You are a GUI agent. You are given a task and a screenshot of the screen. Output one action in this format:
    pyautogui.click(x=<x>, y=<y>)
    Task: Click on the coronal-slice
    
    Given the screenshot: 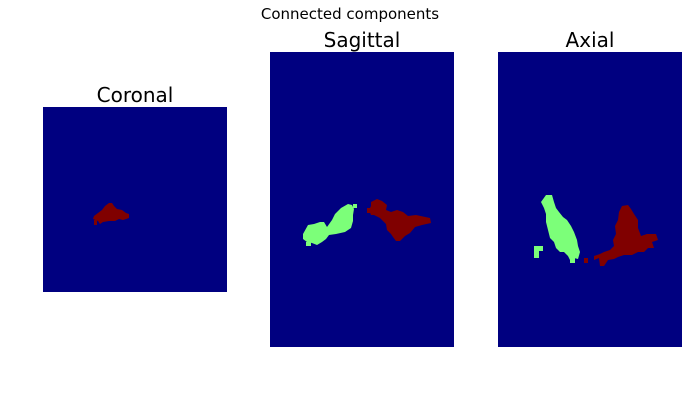 What is the action you would take?
    pyautogui.click(x=135, y=199)
    